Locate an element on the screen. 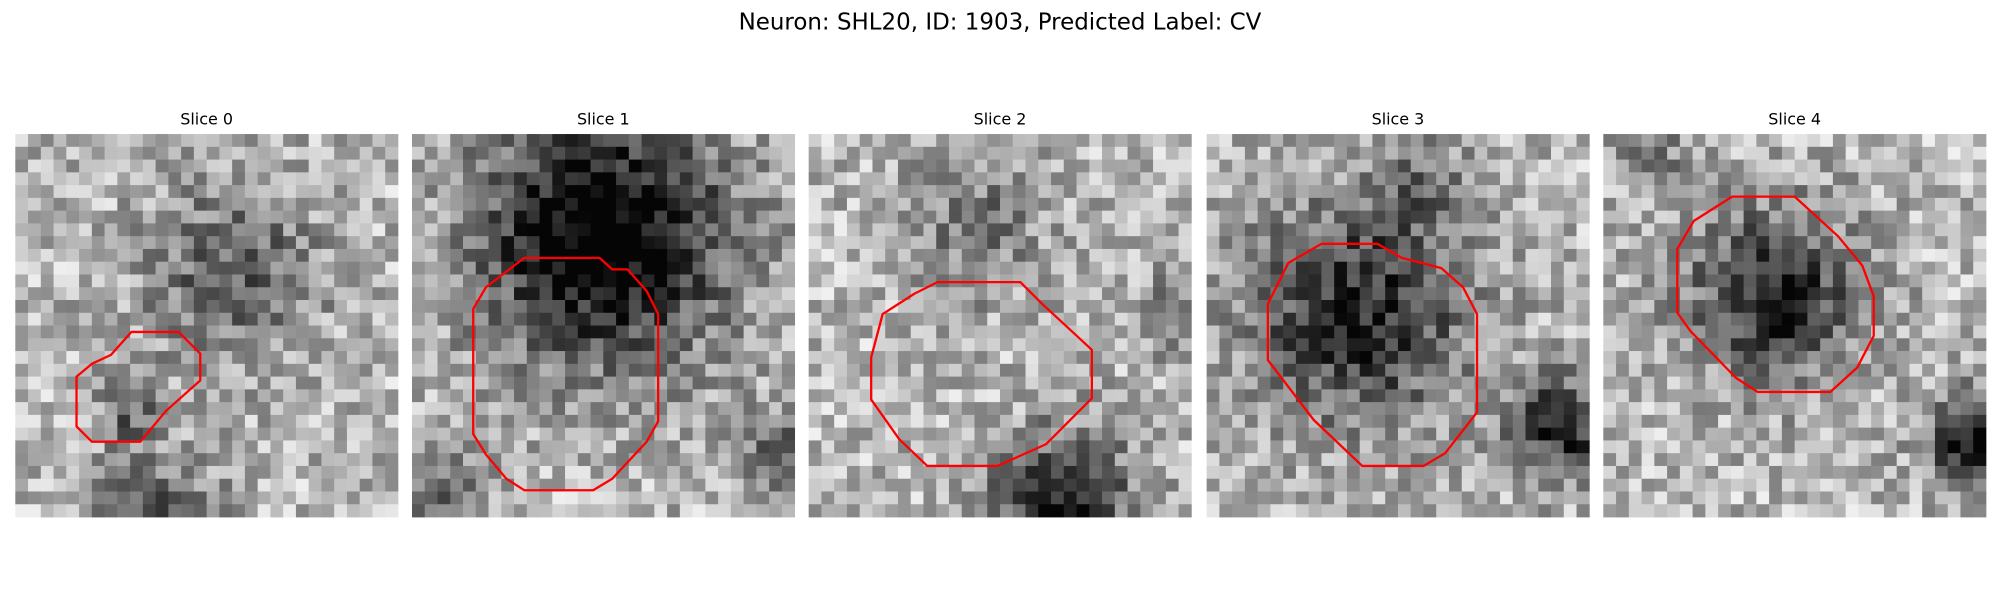 This screenshot has width=2000, height=600. panel-title: Slice 0 is located at coordinates (206, 118).